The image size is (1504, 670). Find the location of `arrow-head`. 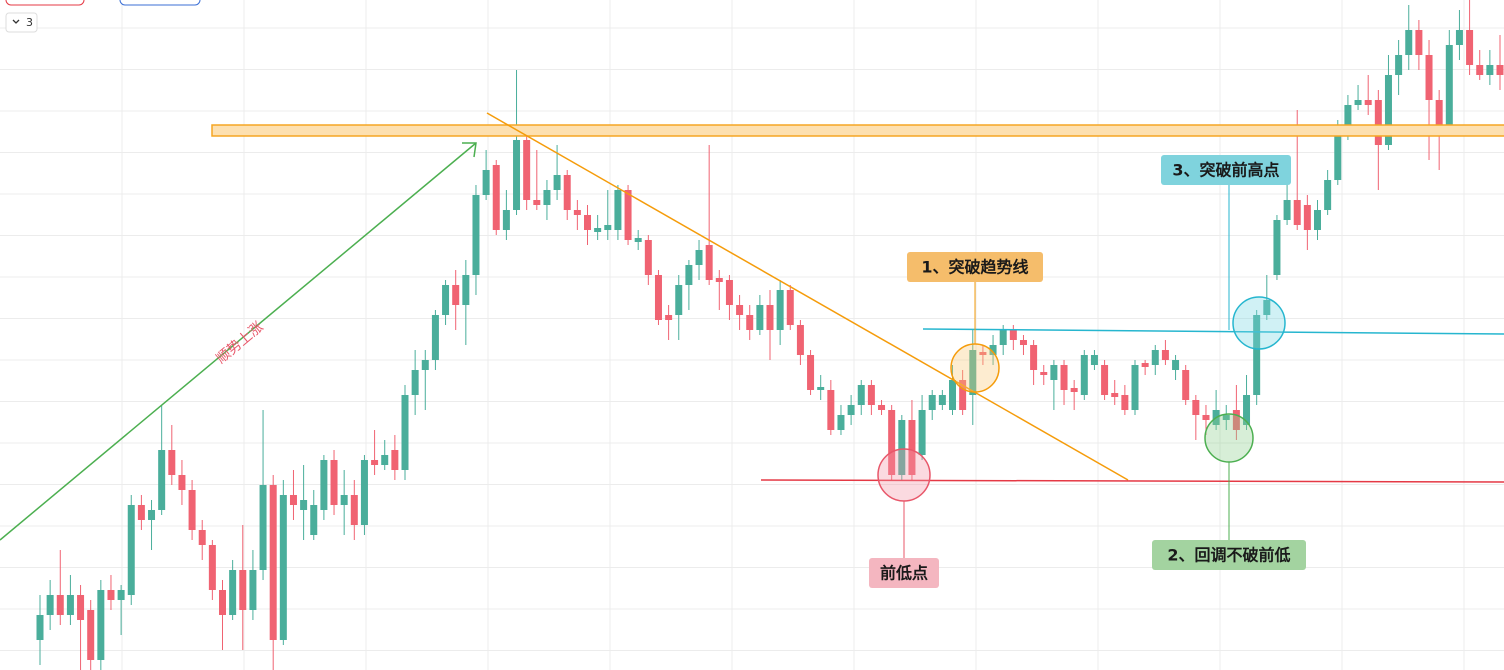

arrow-head is located at coordinates (469, 150).